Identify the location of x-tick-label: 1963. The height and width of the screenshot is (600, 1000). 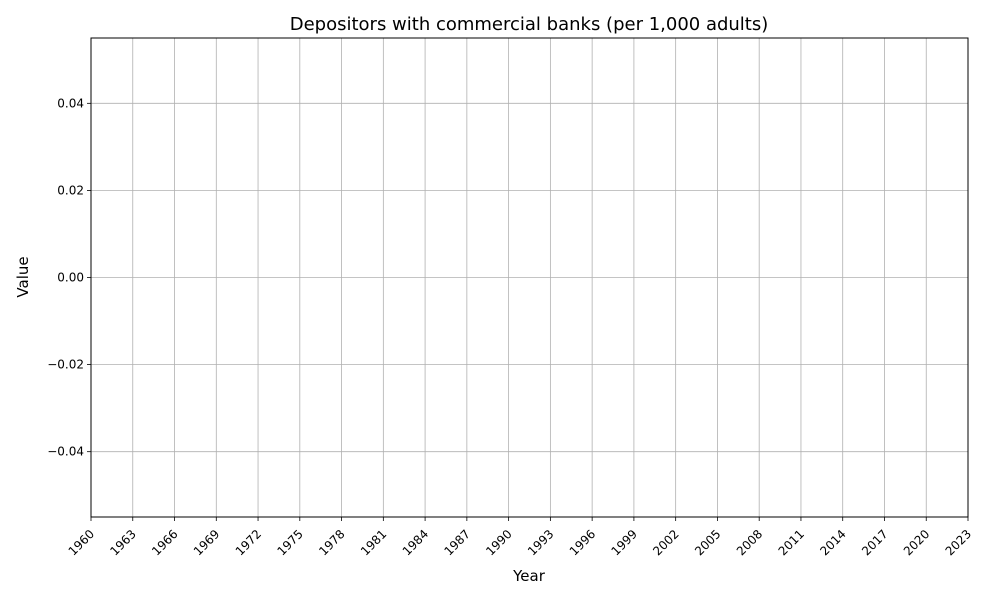
(122, 542).